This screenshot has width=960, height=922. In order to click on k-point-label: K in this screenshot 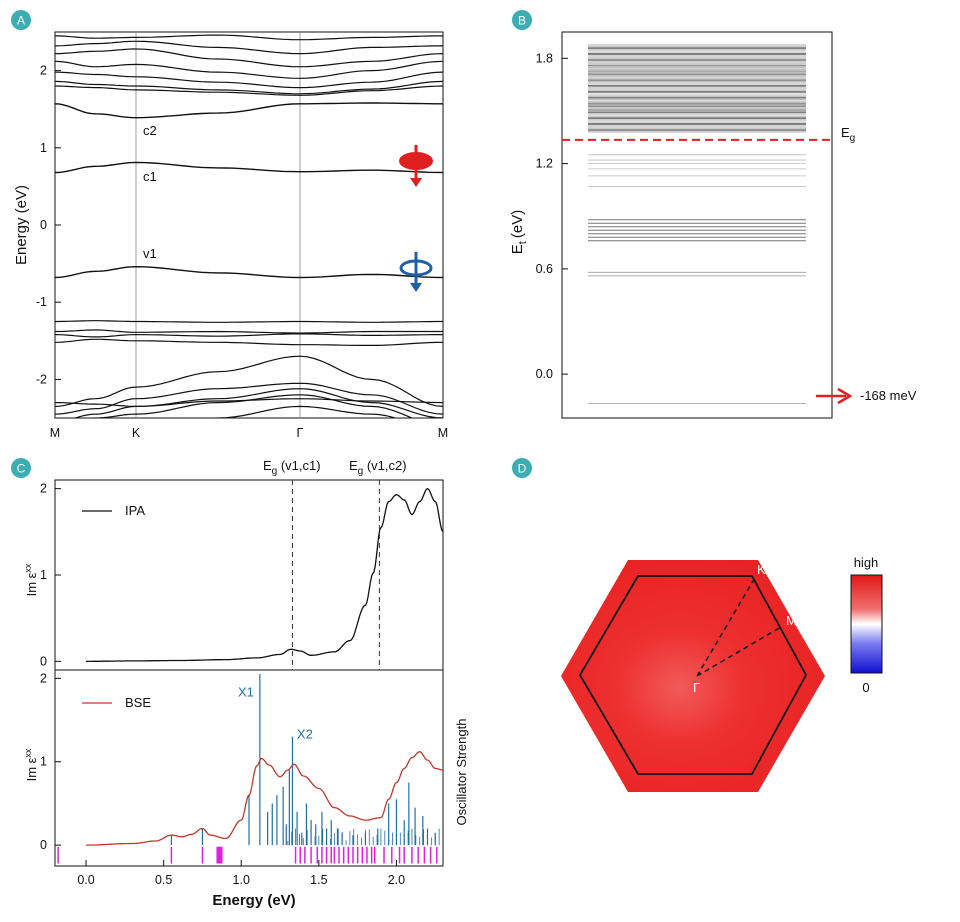, I will do `click(761, 569)`.